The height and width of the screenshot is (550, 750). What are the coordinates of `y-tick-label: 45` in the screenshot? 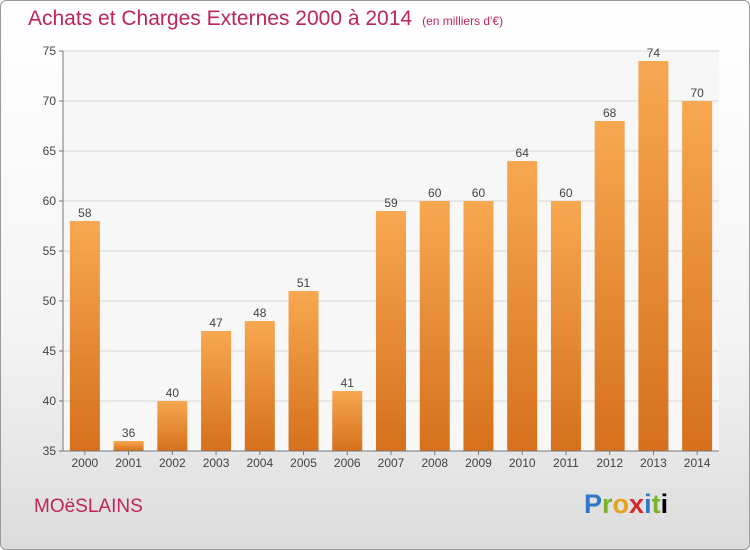 It's located at (50, 351).